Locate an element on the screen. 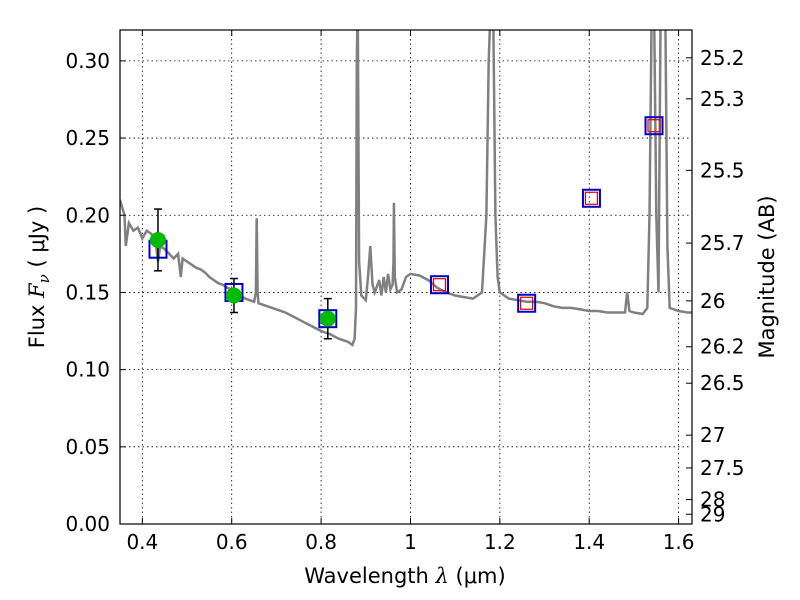  x-tick-label: 0.4 is located at coordinates (142, 542).